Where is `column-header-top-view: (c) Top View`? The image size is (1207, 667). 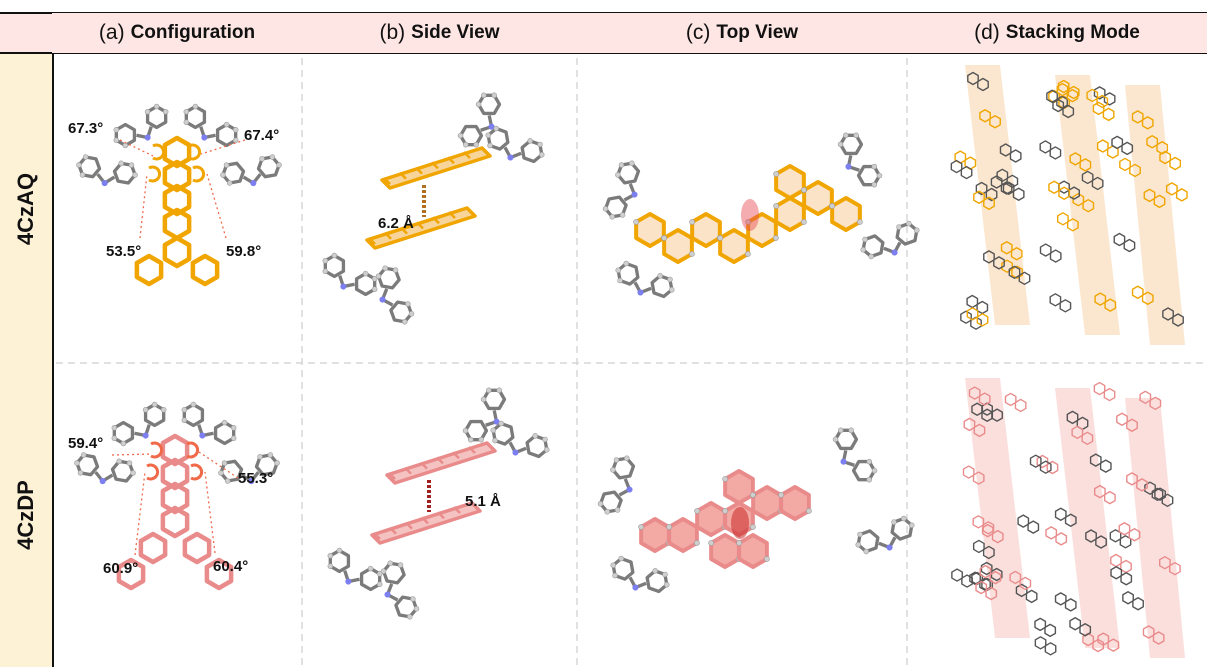
column-header-top-view: (c) Top View is located at coordinates (742, 33).